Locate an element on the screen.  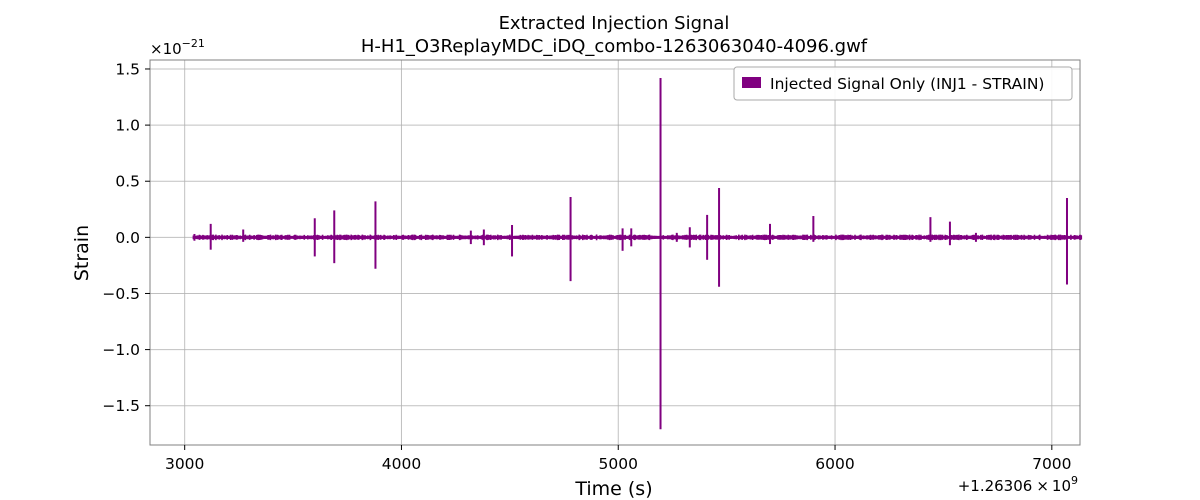
legend: Injected Signal Only (INJ1 - STRAIN) is located at coordinates (903, 83).